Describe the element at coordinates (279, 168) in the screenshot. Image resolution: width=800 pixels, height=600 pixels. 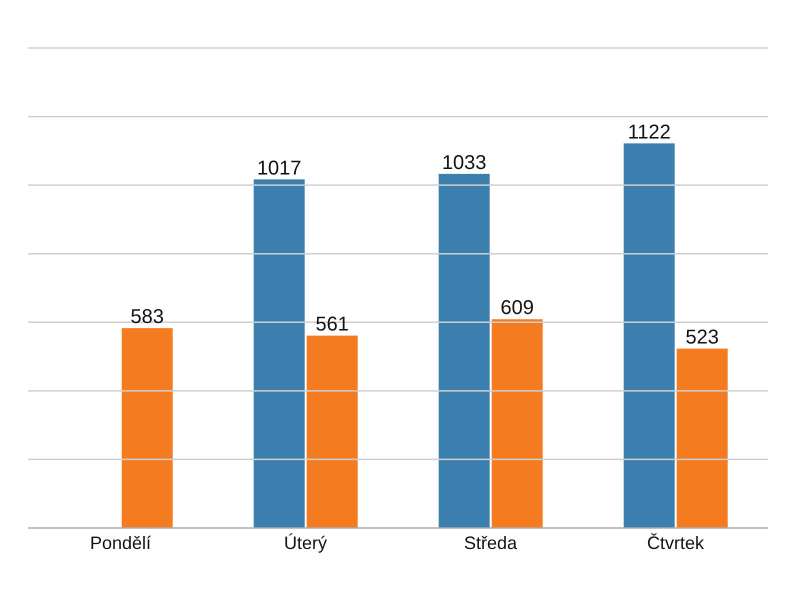
I see `data-label: 1017` at that location.